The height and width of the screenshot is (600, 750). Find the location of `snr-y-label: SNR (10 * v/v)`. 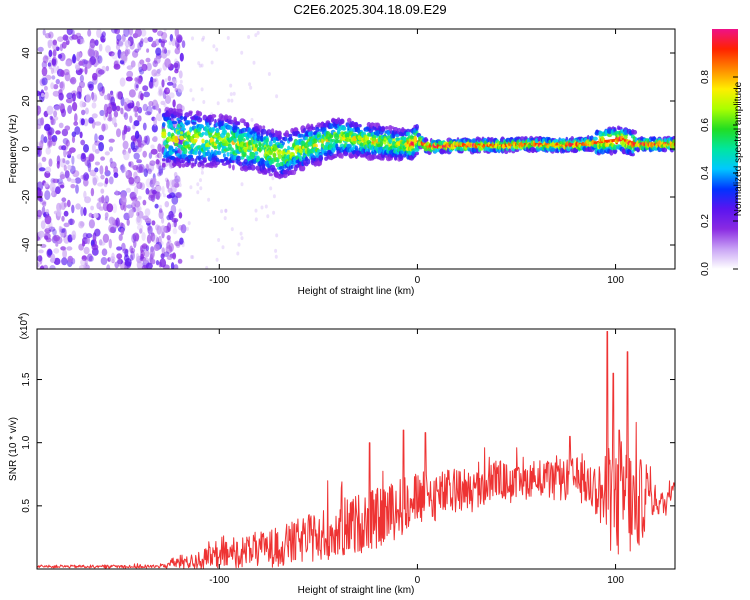

snr-y-label: SNR (10 * v/v) is located at coordinates (13, 449).